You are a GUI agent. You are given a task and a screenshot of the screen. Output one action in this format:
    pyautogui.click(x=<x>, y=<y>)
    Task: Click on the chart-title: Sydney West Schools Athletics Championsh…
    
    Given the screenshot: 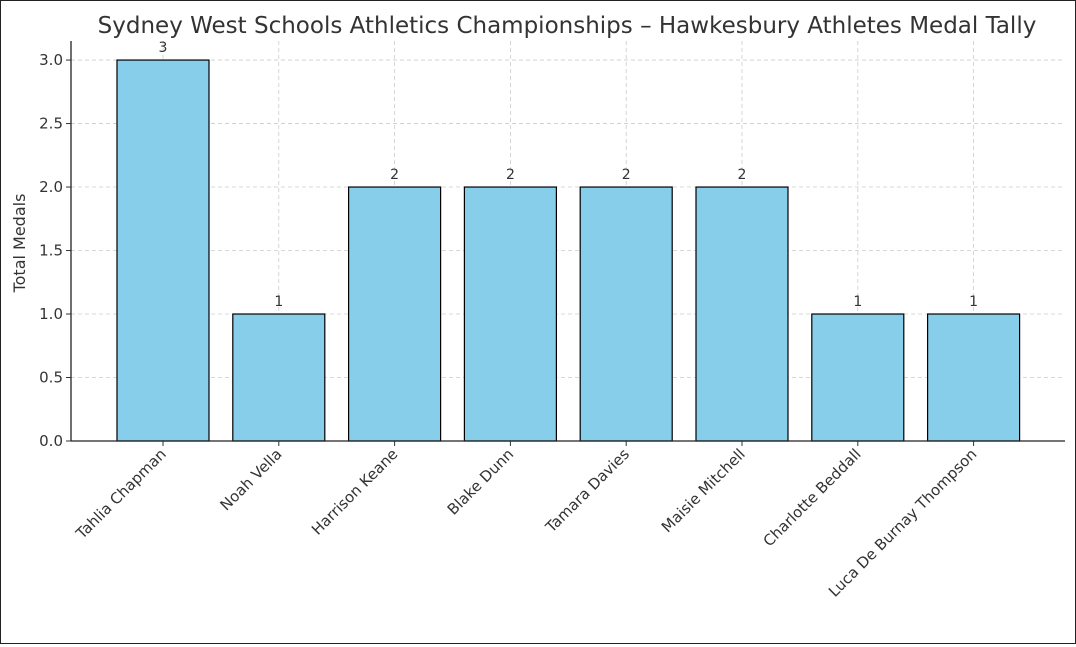 What is the action you would take?
    pyautogui.click(x=567, y=26)
    